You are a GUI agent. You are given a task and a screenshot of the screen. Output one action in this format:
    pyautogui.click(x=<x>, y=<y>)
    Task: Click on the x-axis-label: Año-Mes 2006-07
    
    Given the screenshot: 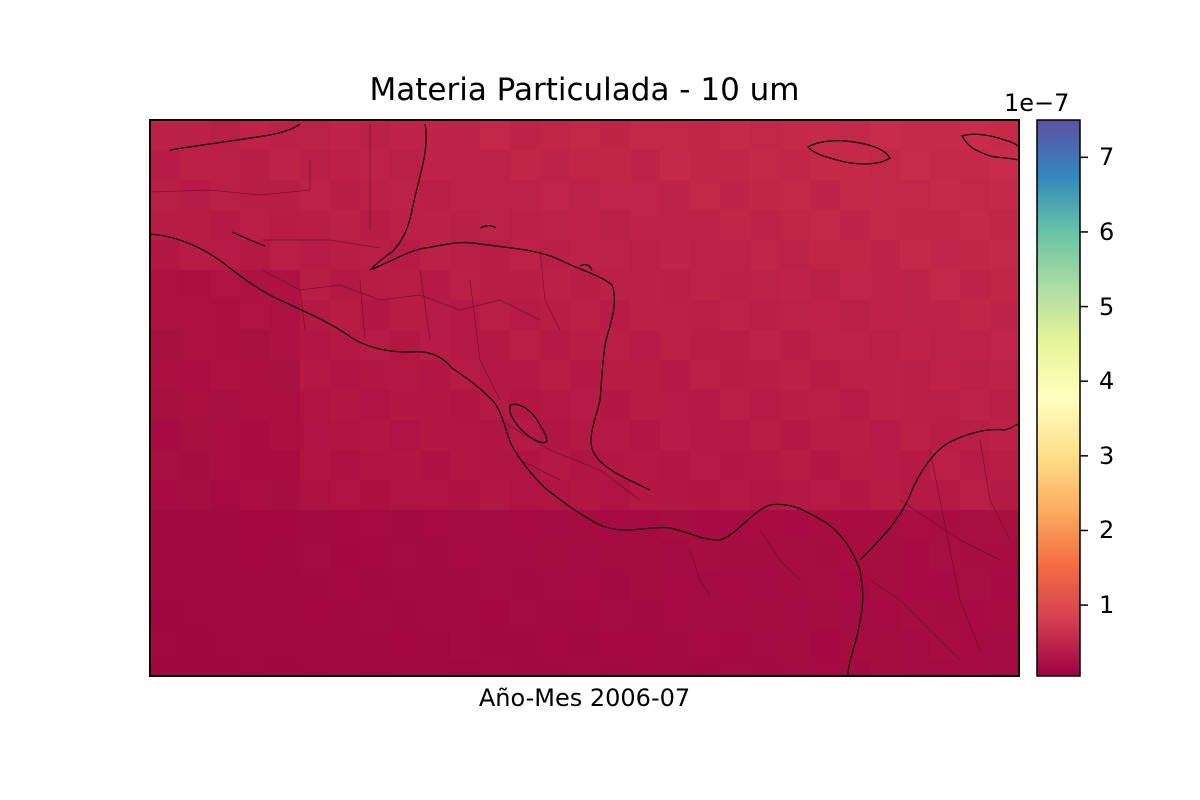 What is the action you would take?
    pyautogui.click(x=584, y=698)
    